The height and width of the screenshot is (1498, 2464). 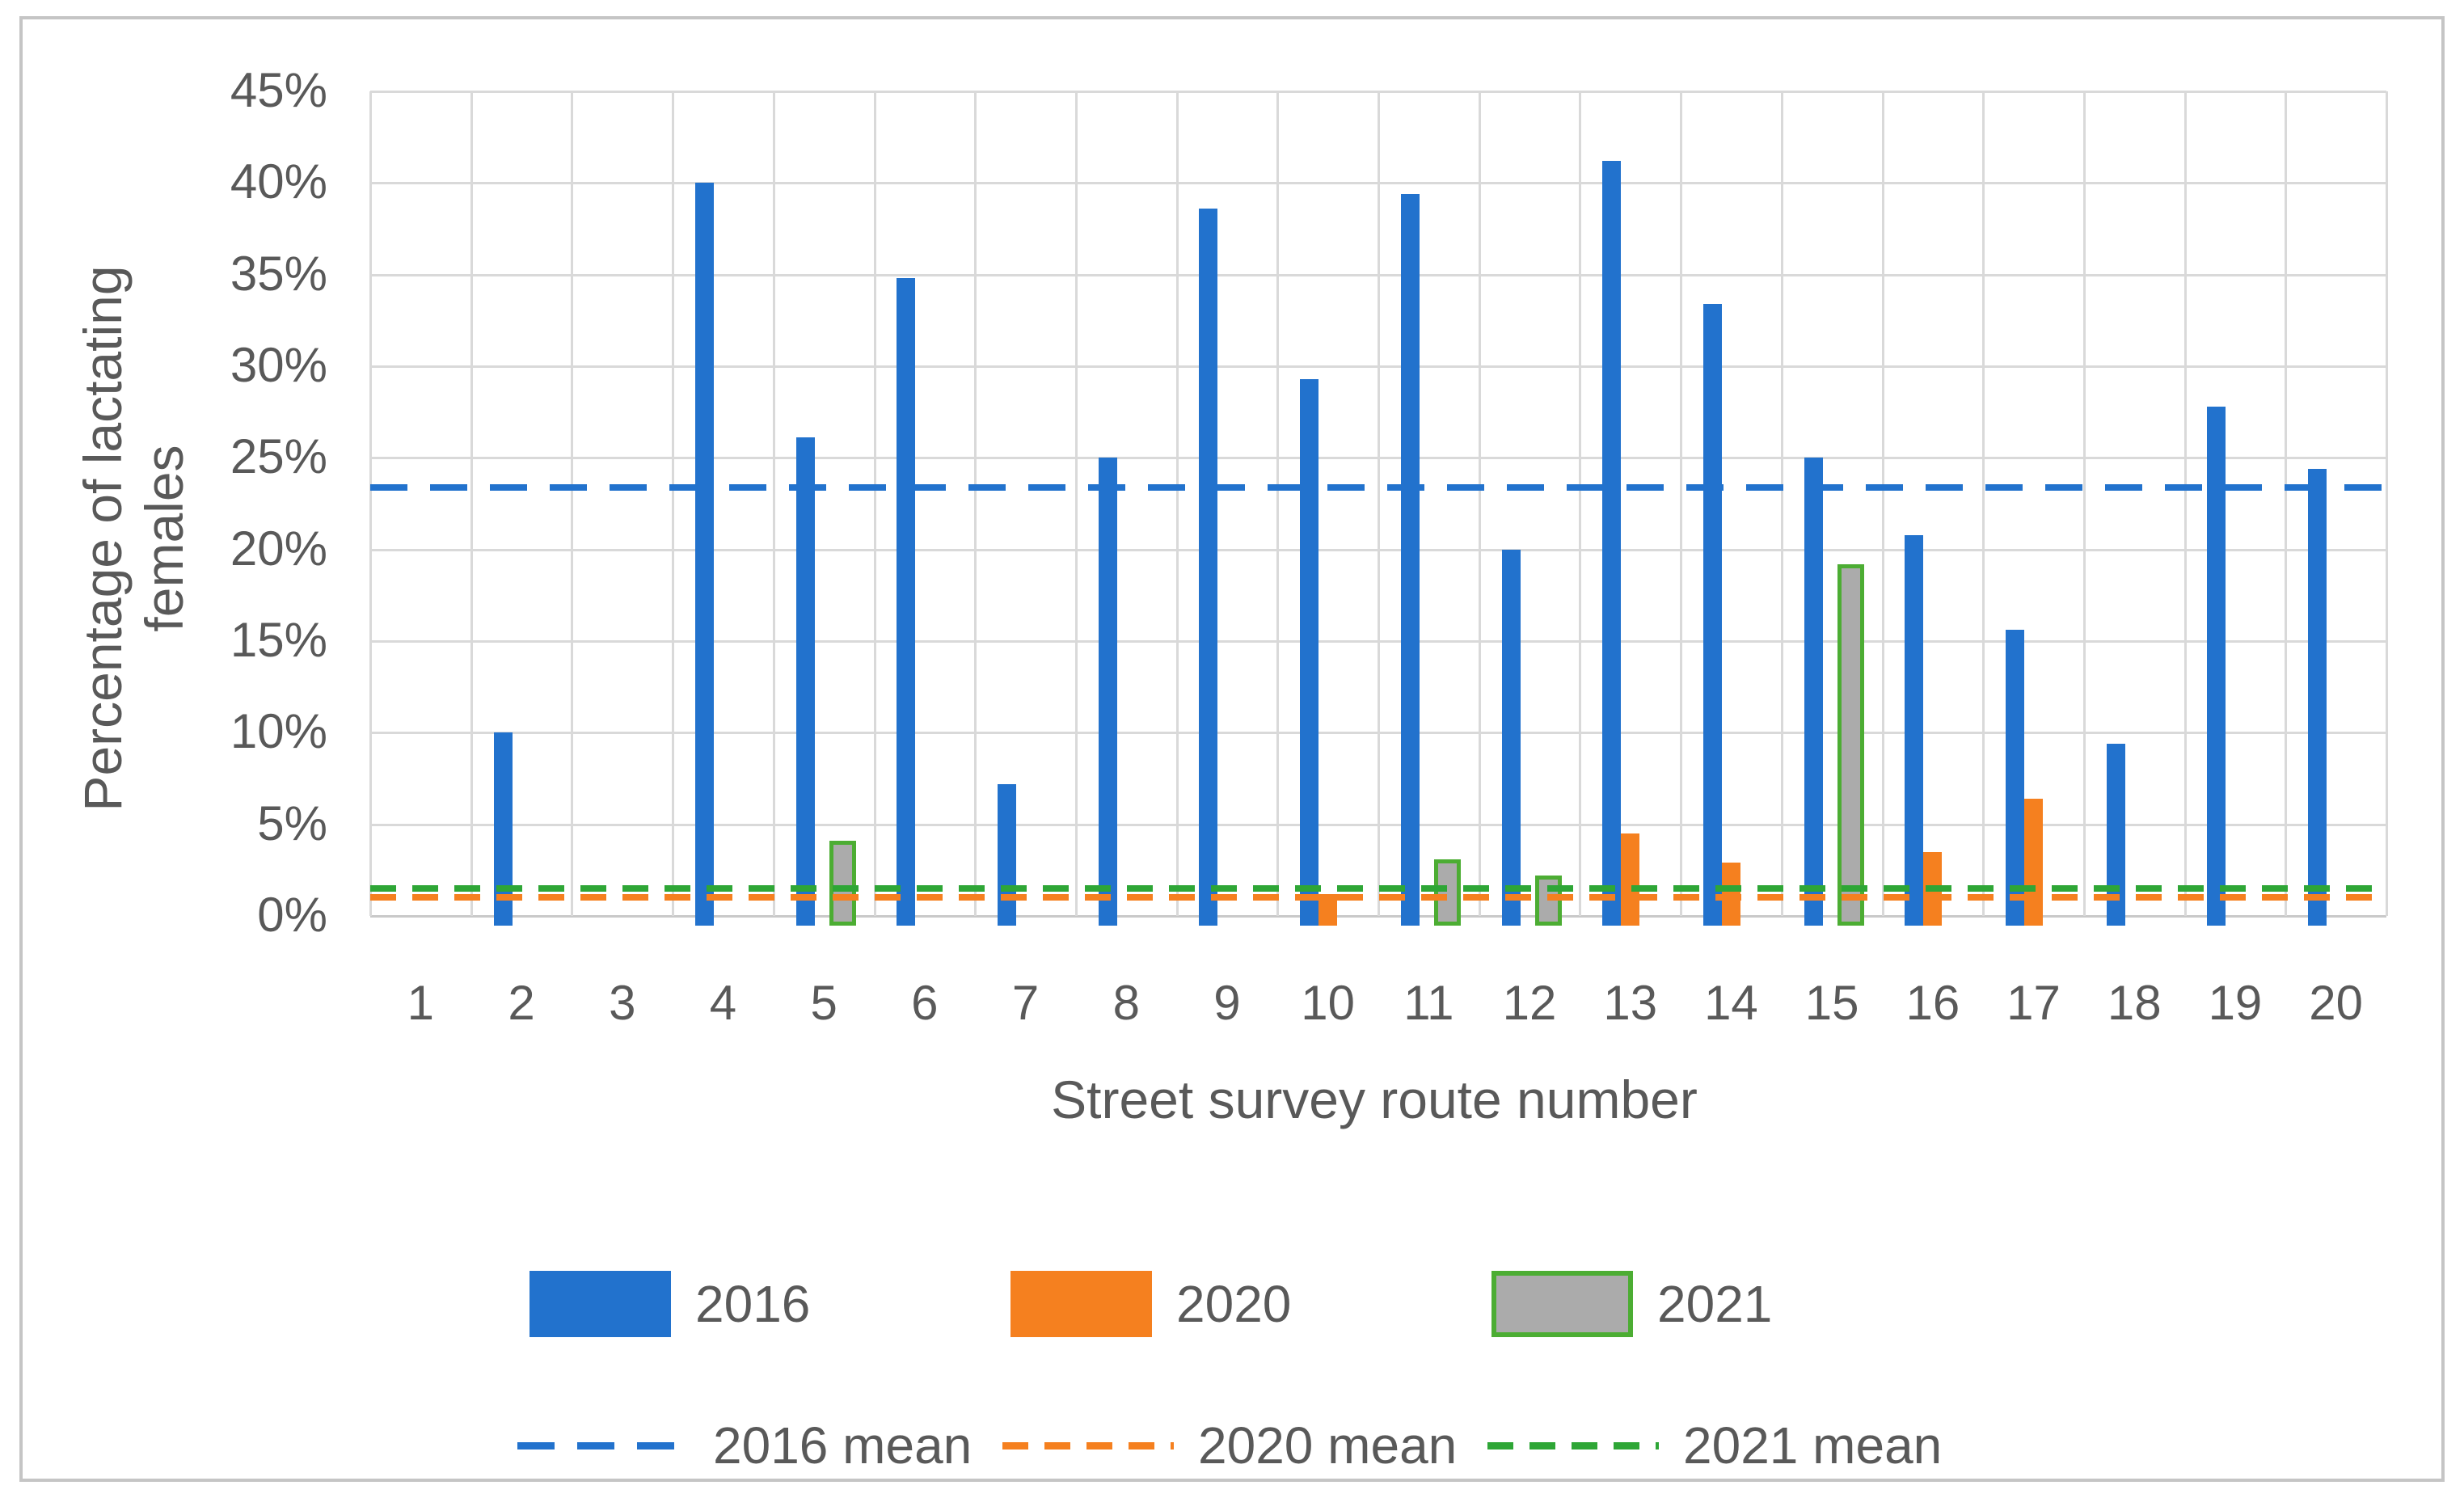 What do you see at coordinates (1631, 1003) in the screenshot?
I see `x-axis-tick-label: 13` at bounding box center [1631, 1003].